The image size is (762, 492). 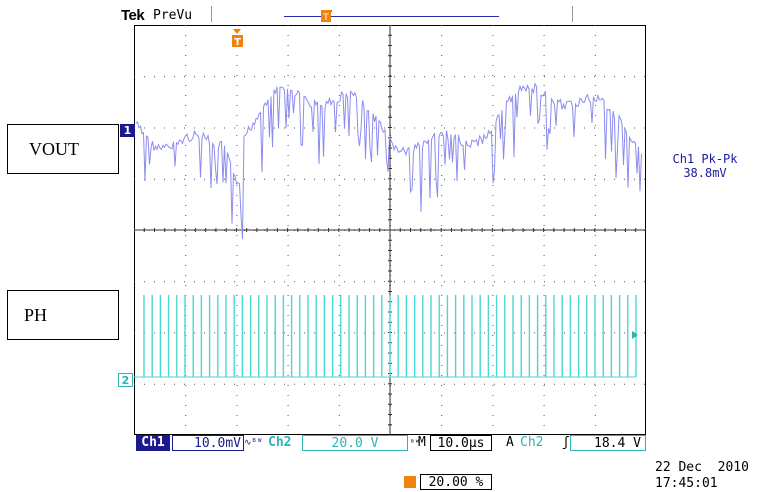 What do you see at coordinates (63, 149) in the screenshot?
I see `vout-label: VOUT` at bounding box center [63, 149].